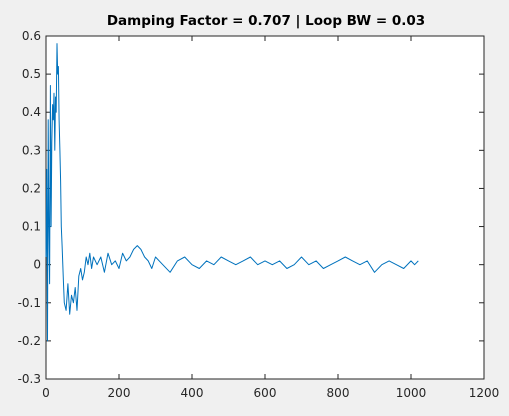  I want to click on y-tick-label: -0.3, so click(29, 379).